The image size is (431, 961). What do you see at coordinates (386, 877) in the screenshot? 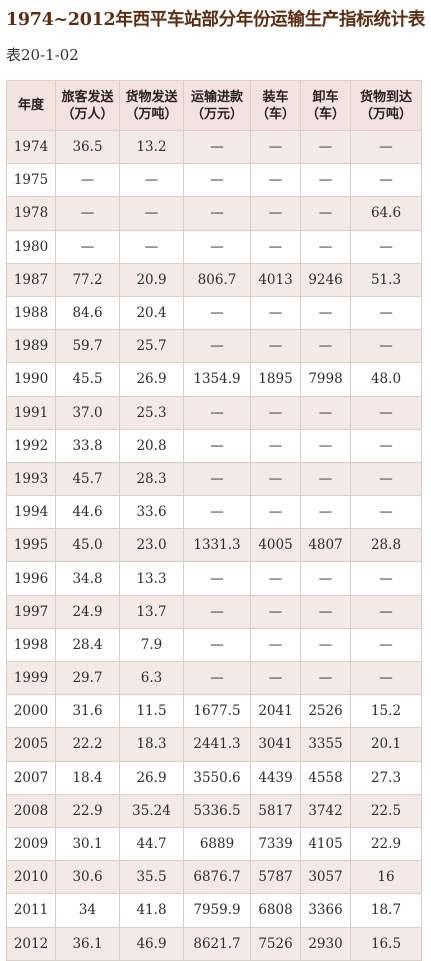
I see `table-cell: 16` at bounding box center [386, 877].